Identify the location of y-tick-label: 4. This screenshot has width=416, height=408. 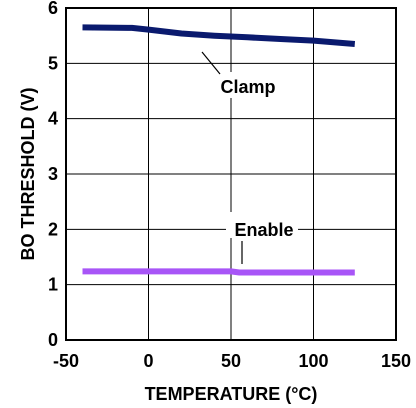
(53, 119).